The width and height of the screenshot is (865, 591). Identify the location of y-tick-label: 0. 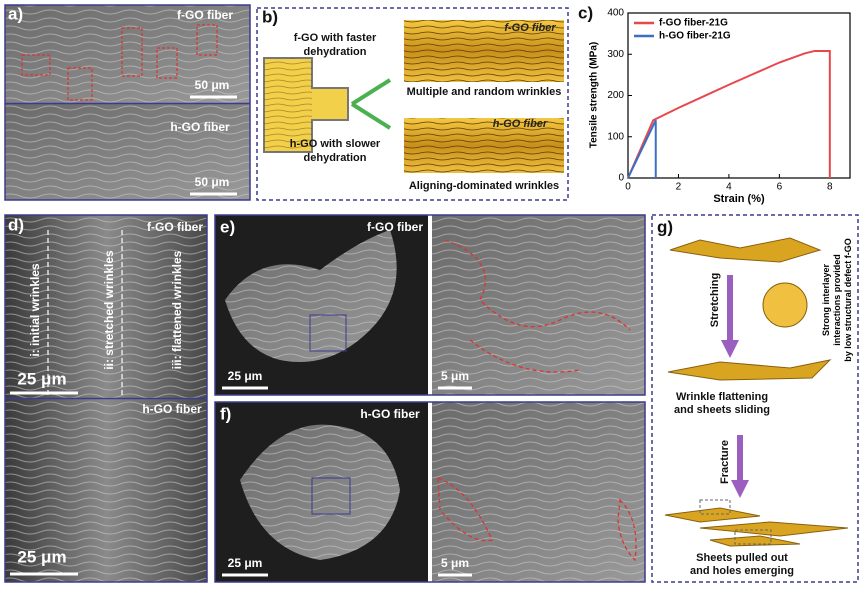
(621, 178).